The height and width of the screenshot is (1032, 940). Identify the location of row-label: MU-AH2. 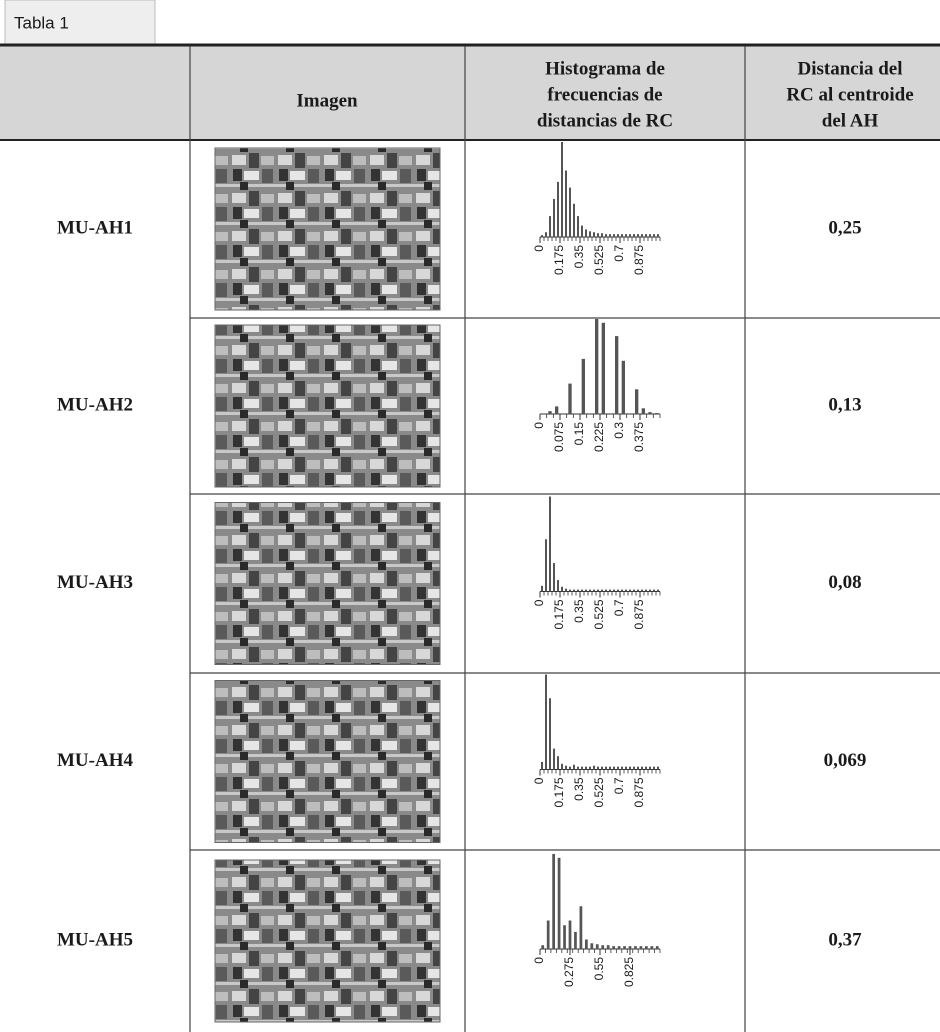
(95, 404).